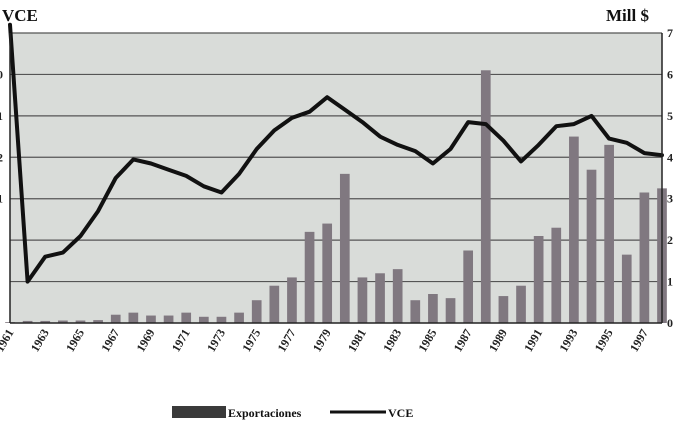 The height and width of the screenshot is (427, 683). I want to click on bar-1996, so click(626, 288).